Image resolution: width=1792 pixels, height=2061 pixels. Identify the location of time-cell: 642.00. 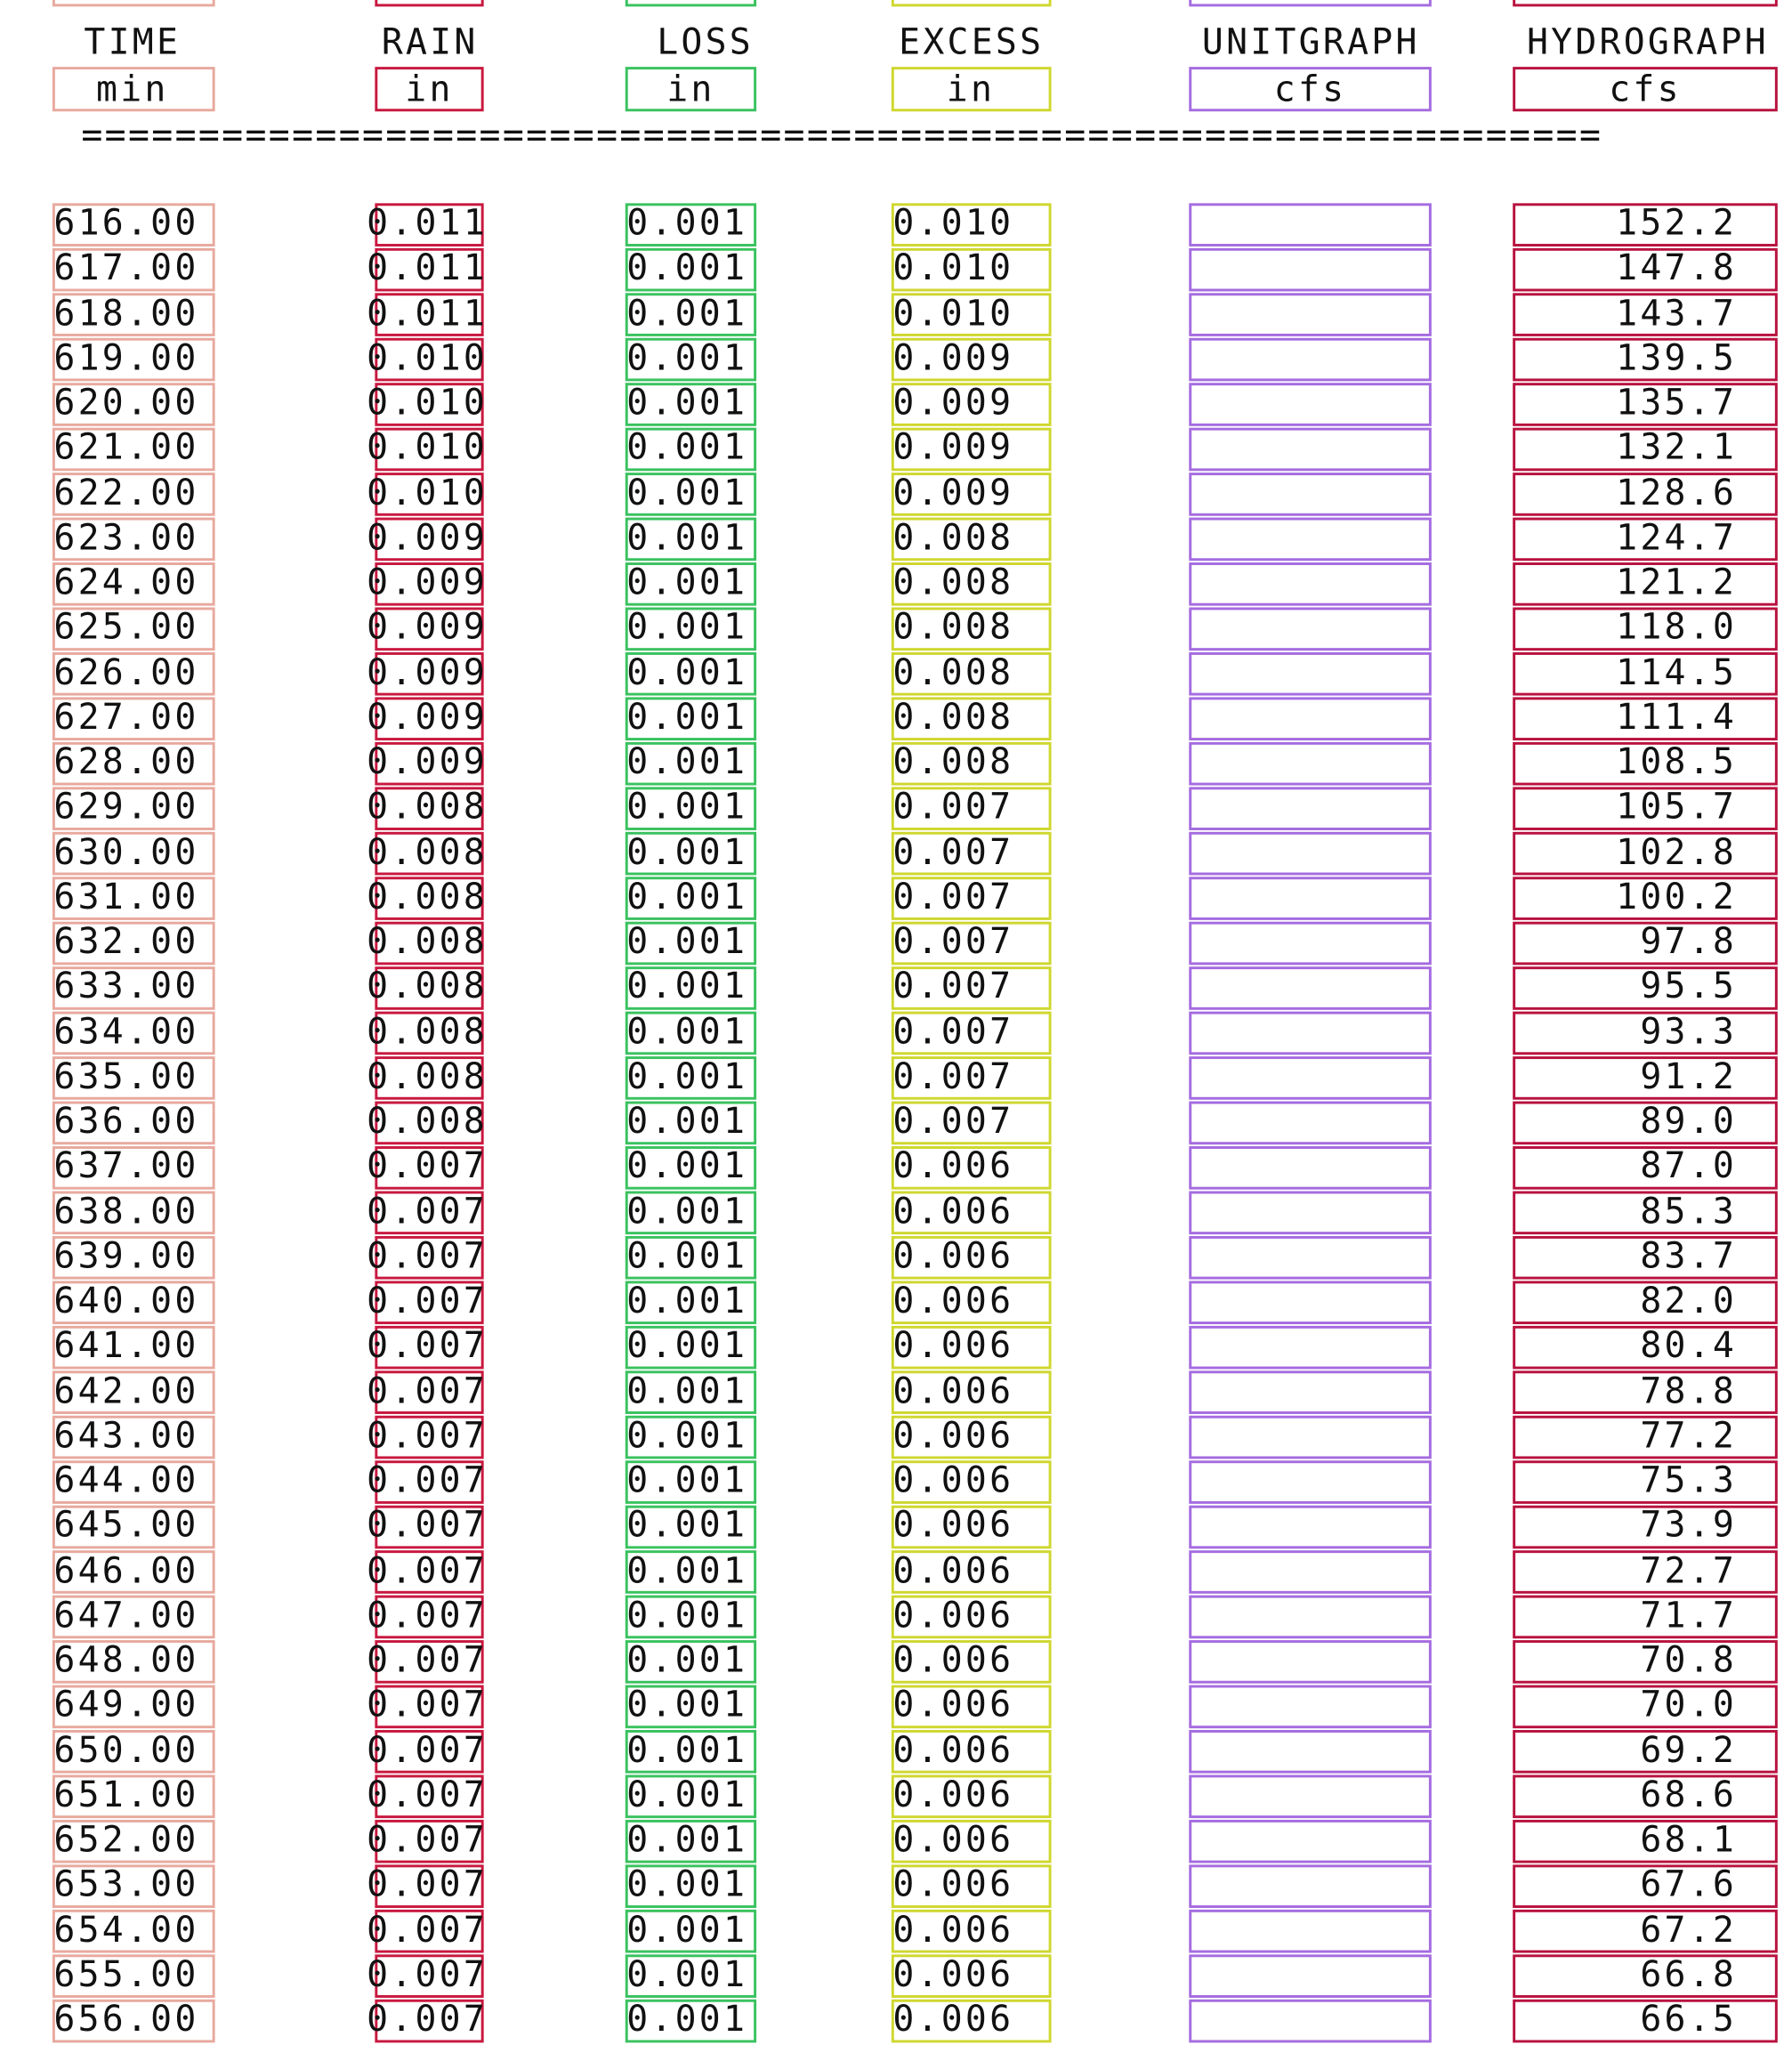
(126, 1391).